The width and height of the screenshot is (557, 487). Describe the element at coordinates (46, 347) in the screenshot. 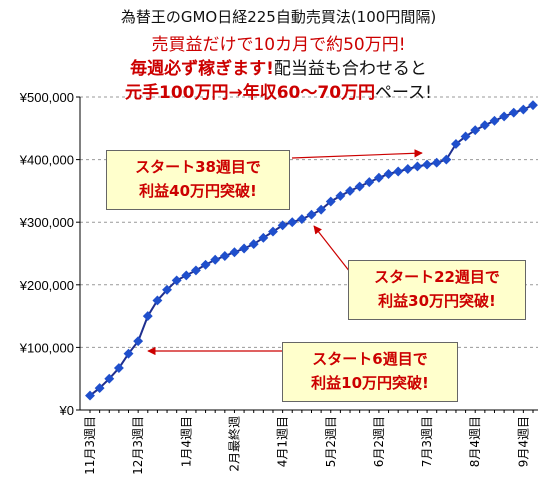

I see `y-tick-label: ¥100,000` at that location.